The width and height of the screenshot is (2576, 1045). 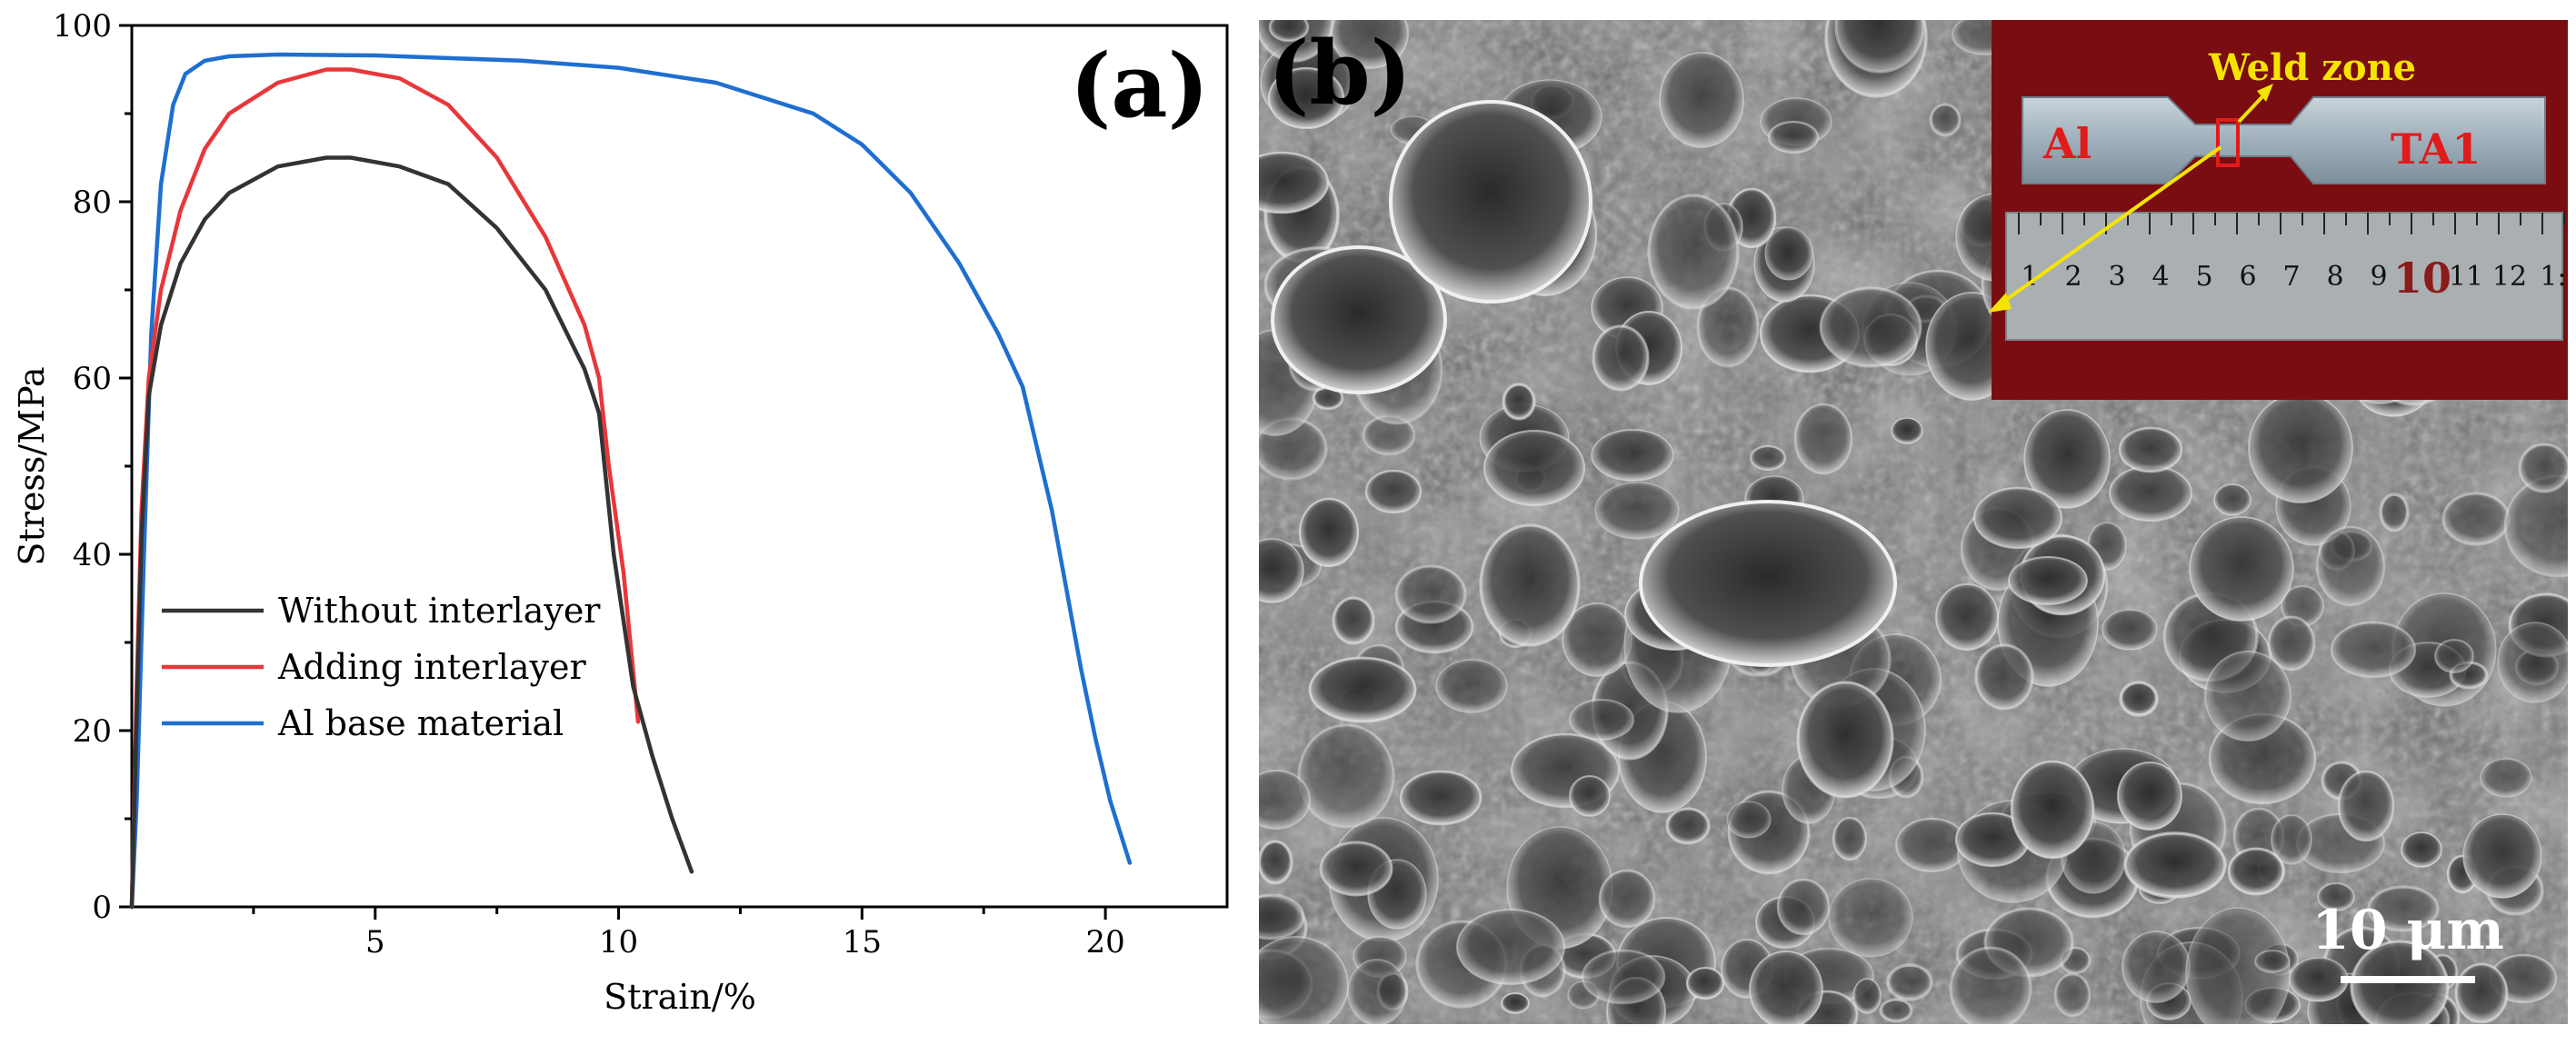 What do you see at coordinates (2247, 277) in the screenshot?
I see `ruler-number: 6` at bounding box center [2247, 277].